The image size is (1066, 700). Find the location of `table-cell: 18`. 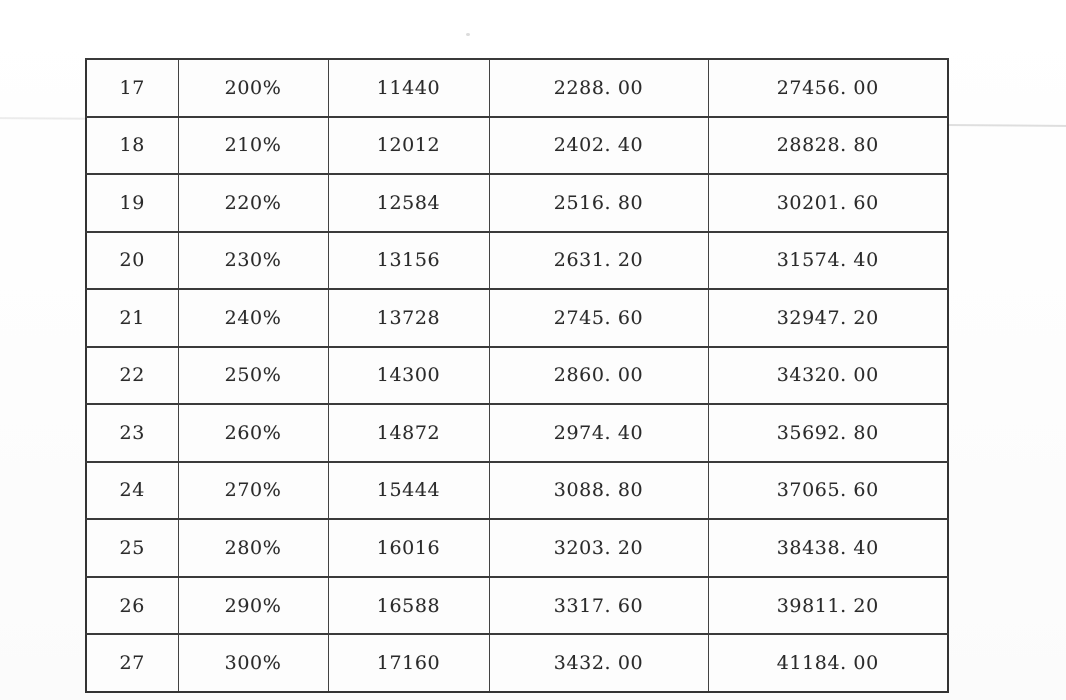

table-cell: 18 is located at coordinates (132, 145).